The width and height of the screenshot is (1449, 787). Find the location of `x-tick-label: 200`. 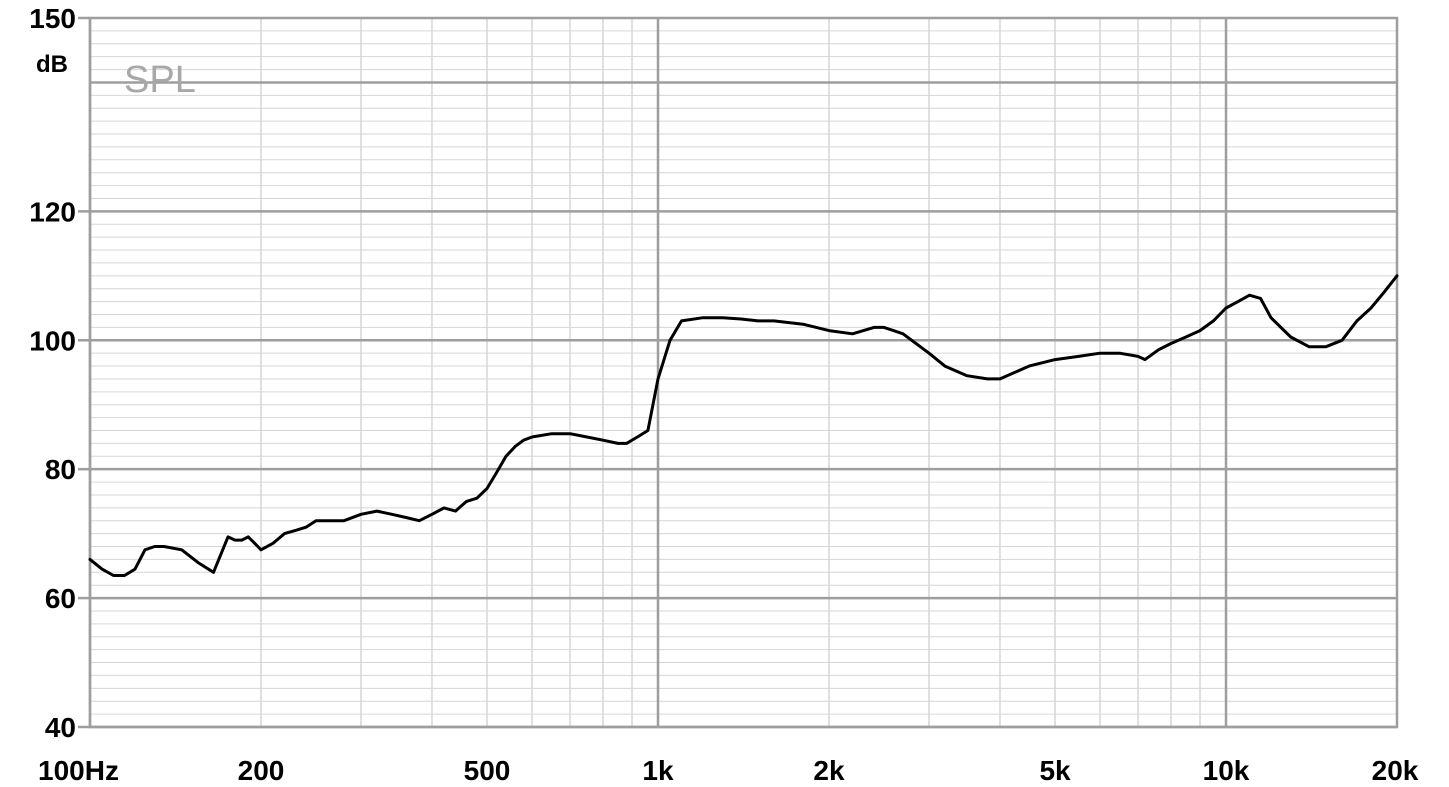

x-tick-label: 200 is located at coordinates (261, 770).